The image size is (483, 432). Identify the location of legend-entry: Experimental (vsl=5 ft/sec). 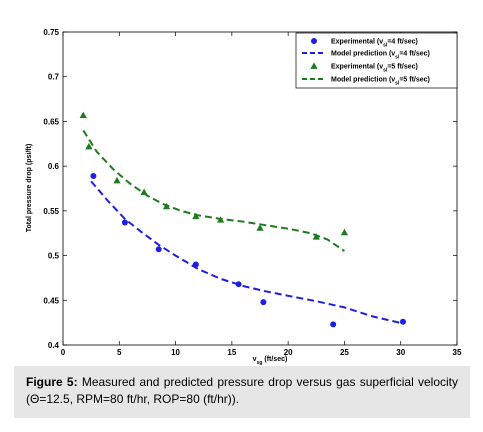
(374, 69).